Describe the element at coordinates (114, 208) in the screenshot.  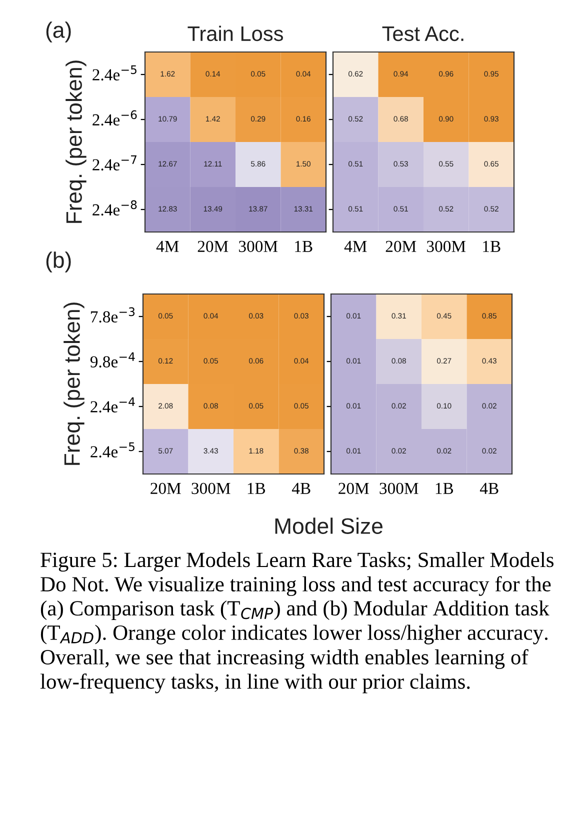
I see `y-tick-label: 2.4e$^{−8}$` at that location.